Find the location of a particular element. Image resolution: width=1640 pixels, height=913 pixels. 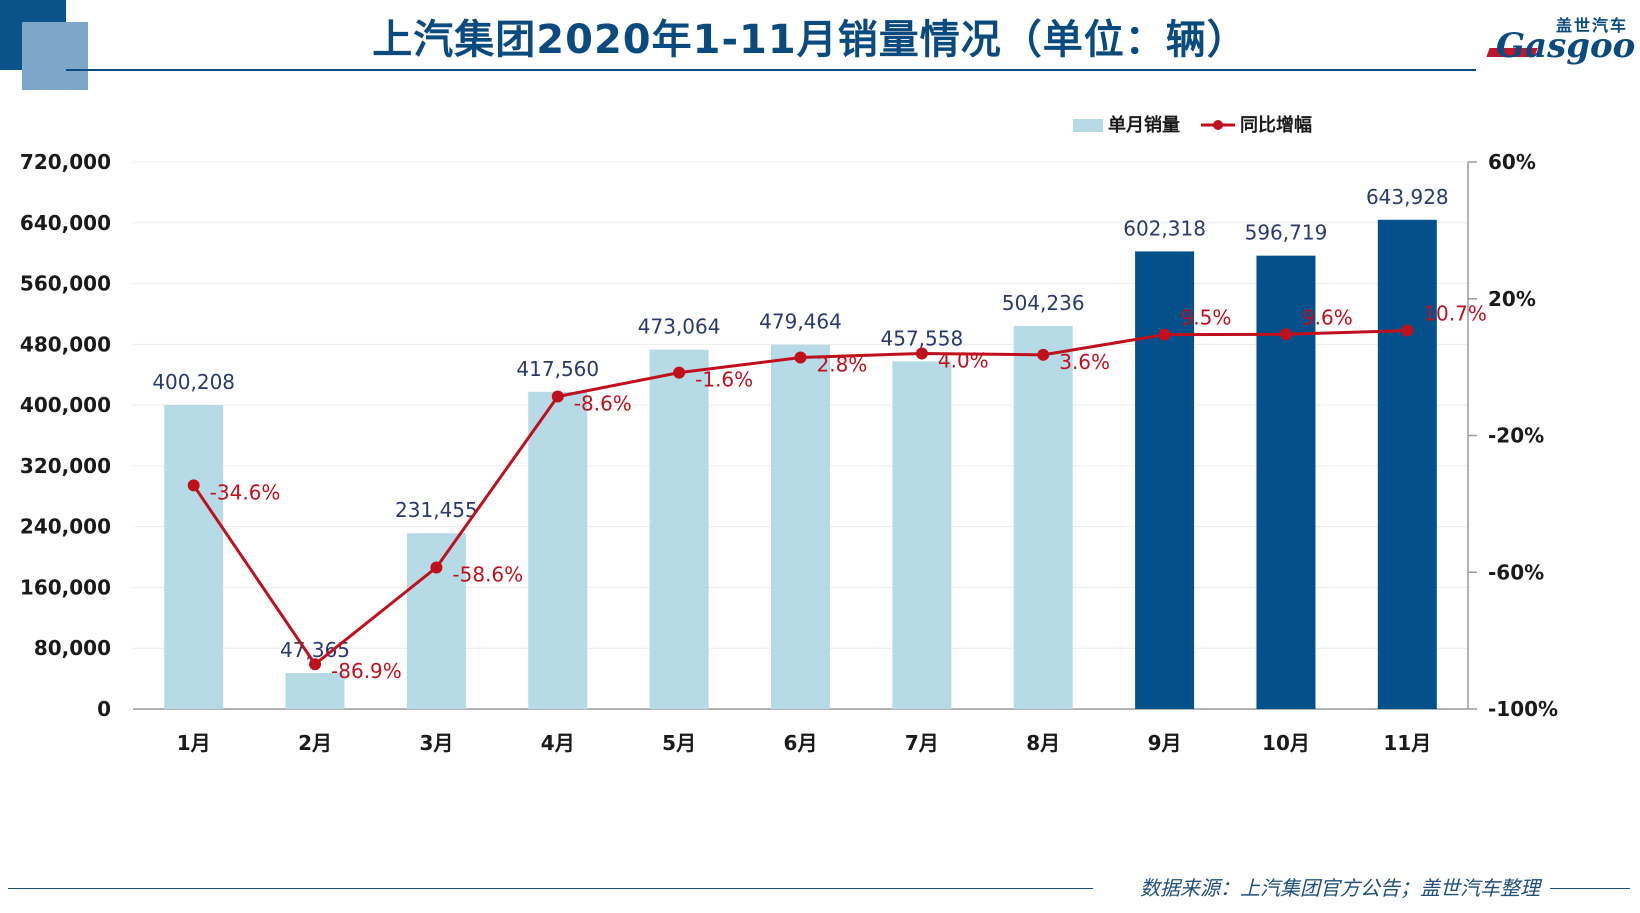

x-tick-label: 4月 is located at coordinates (558, 743).